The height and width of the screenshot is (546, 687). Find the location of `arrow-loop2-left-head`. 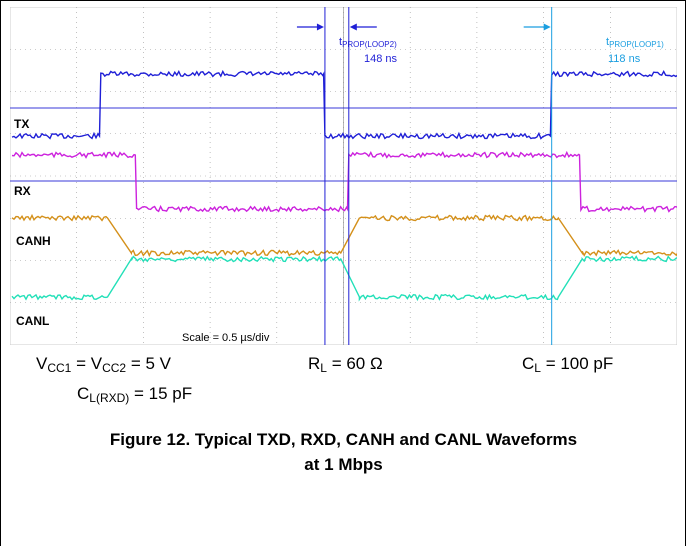

arrow-loop2-left-head is located at coordinates (320, 27).